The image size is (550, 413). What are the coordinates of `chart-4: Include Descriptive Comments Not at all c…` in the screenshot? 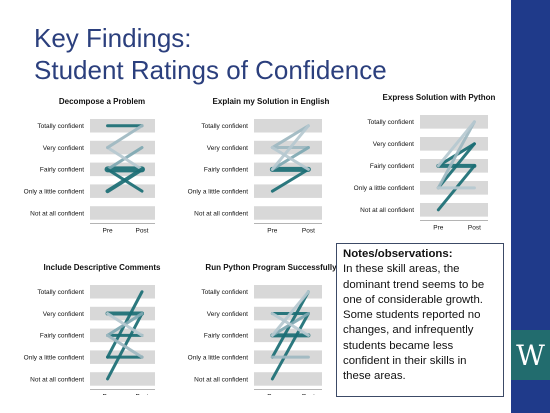 It's located at (85, 329).